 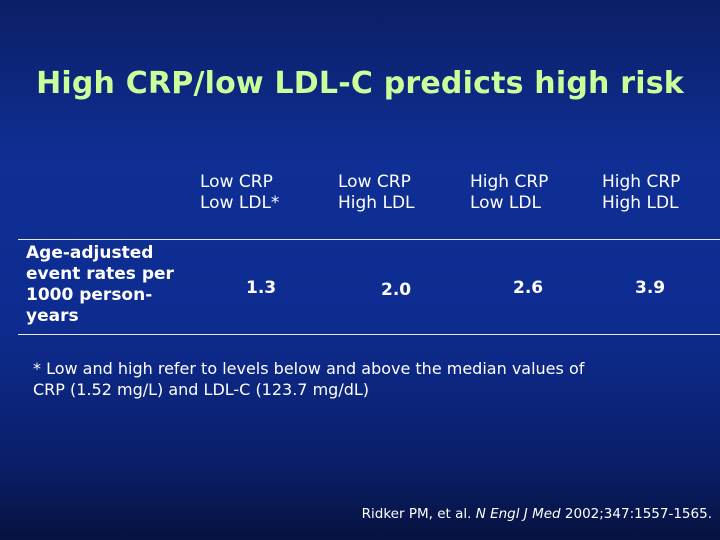 What do you see at coordinates (505, 203) in the screenshot?
I see `column-header-line2: Low LDL` at bounding box center [505, 203].